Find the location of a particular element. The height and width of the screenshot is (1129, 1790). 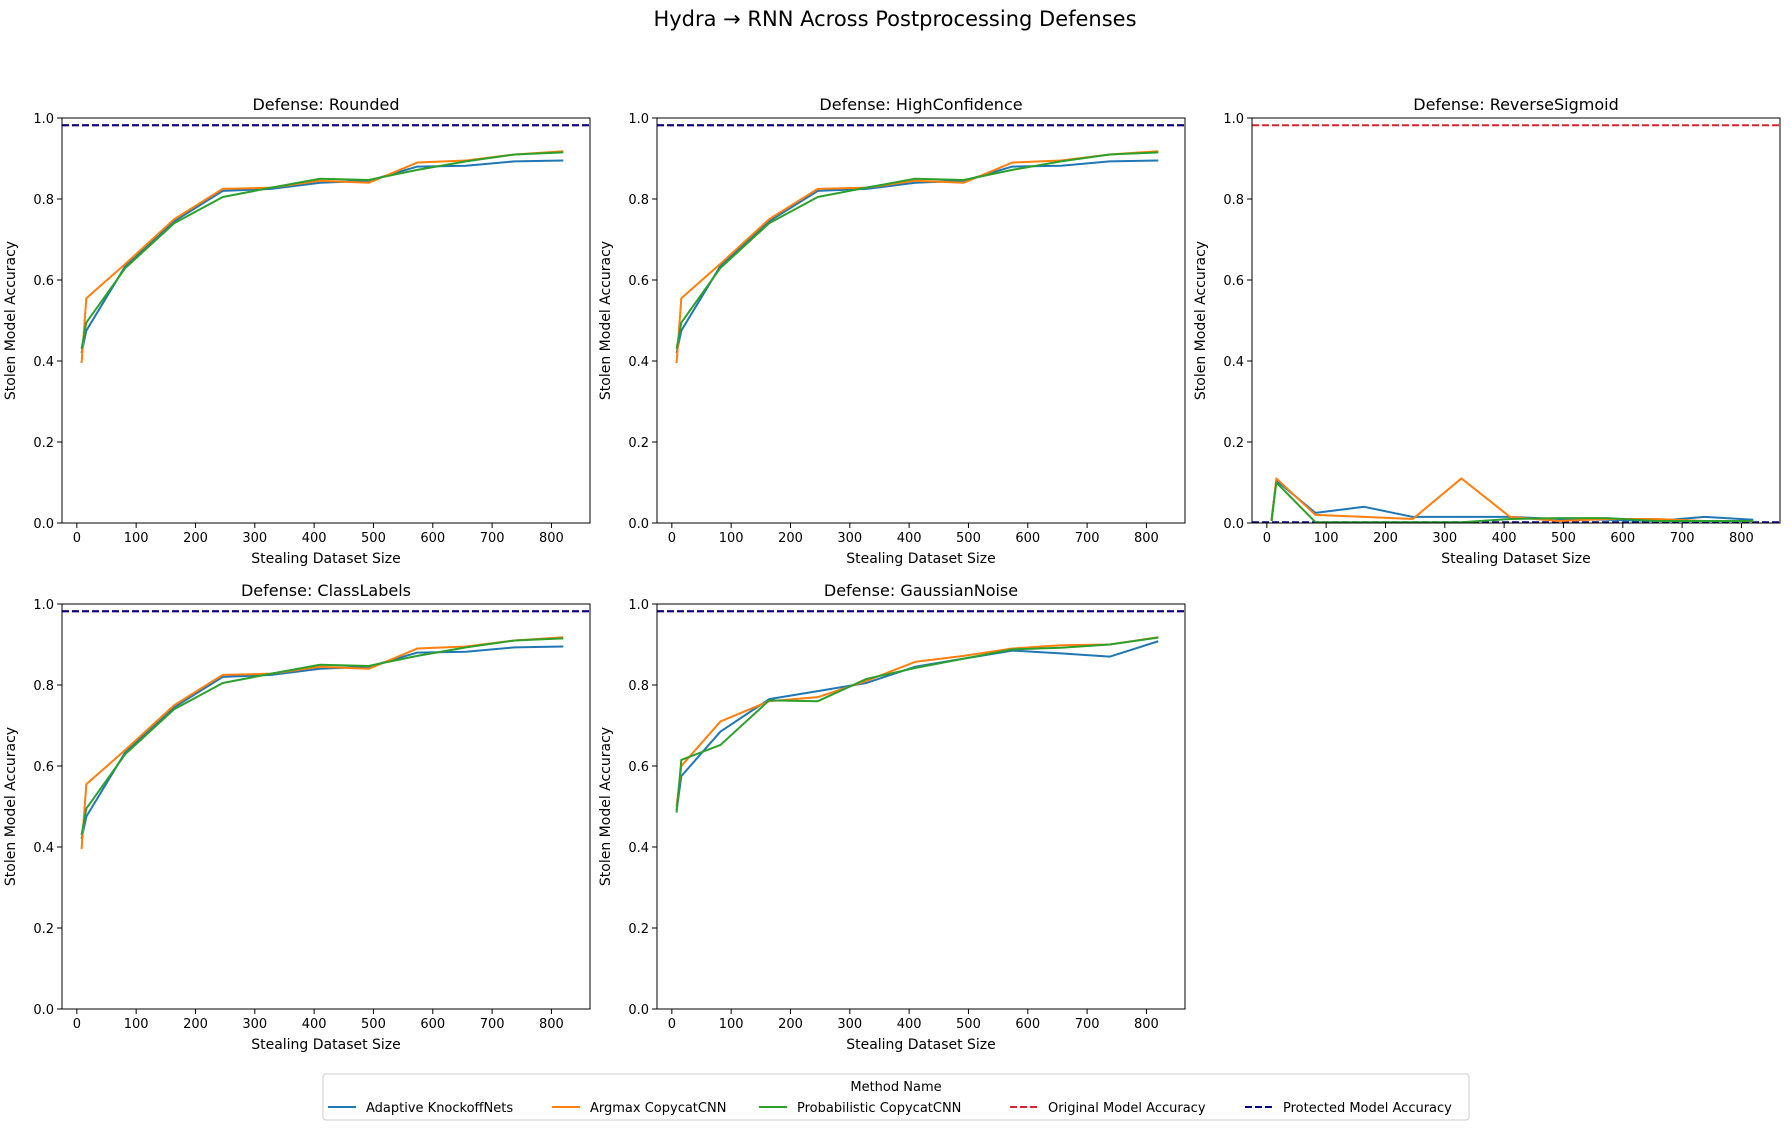

panel-title: Defense: HighConfidence is located at coordinates (920, 104).